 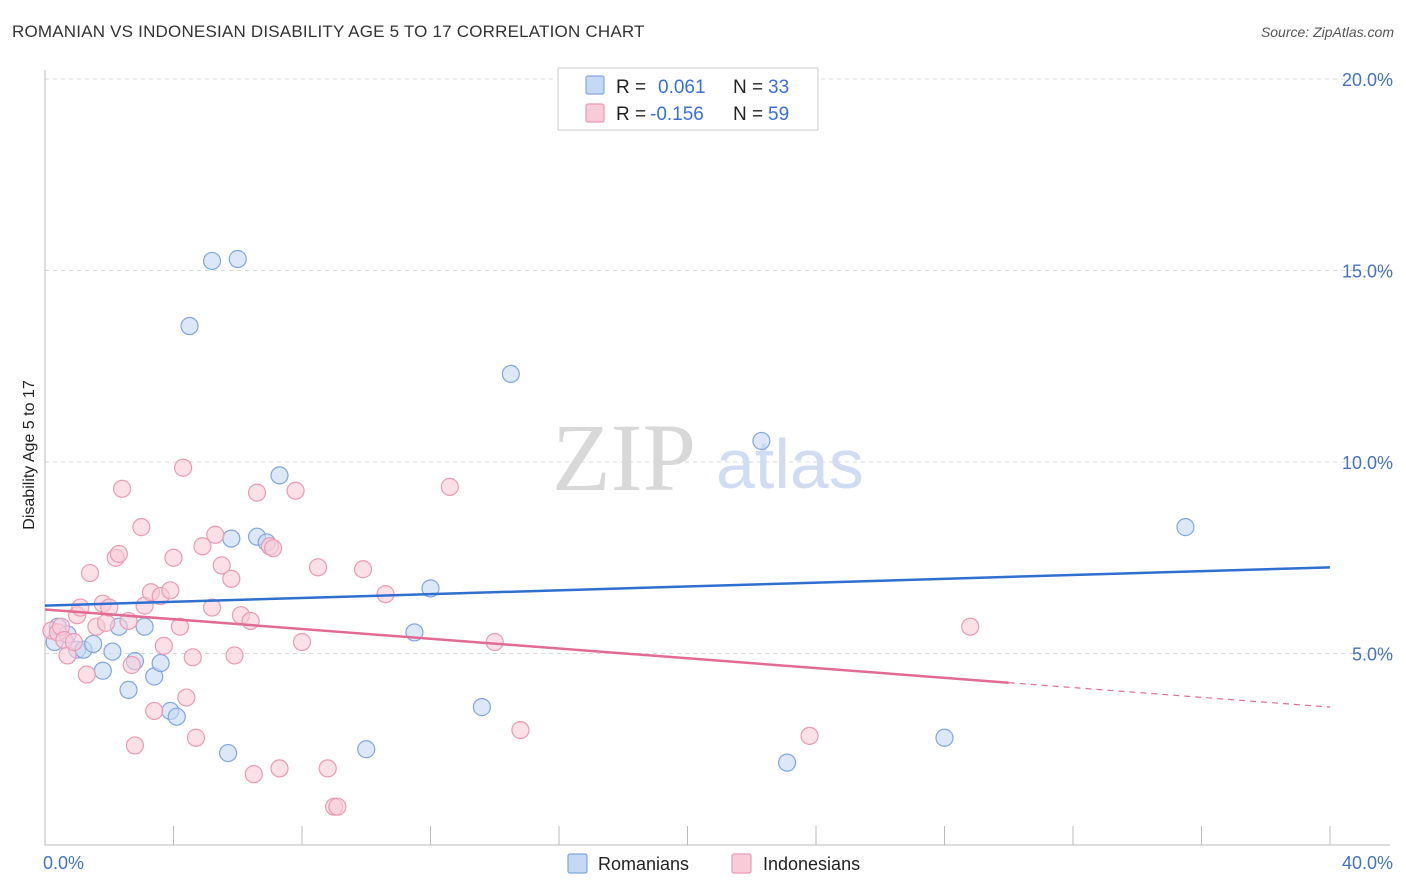 I want to click on legend-n-label-indonesians: N =, so click(x=748, y=114).